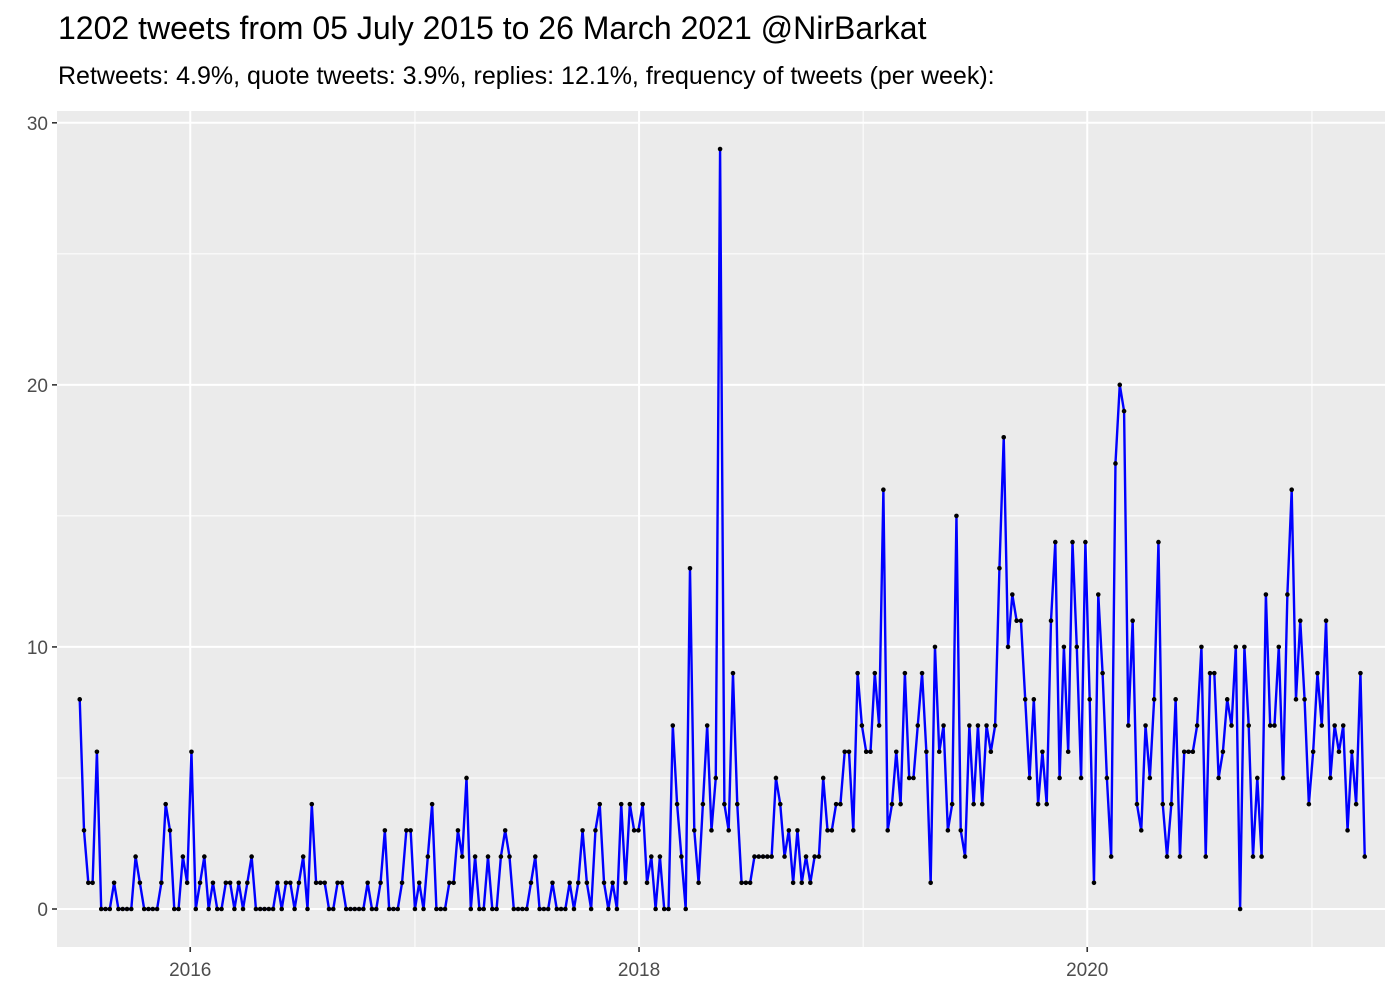 Image resolution: width=1400 pixels, height=1000 pixels. What do you see at coordinates (639, 970) in the screenshot?
I see `x-tick-label: 2018` at bounding box center [639, 970].